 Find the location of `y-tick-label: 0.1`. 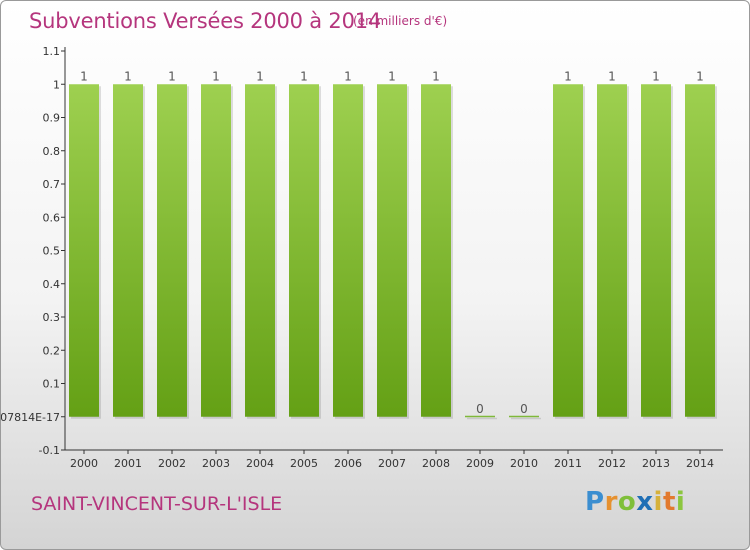

y-tick-label: 0.1 is located at coordinates (52, 384).